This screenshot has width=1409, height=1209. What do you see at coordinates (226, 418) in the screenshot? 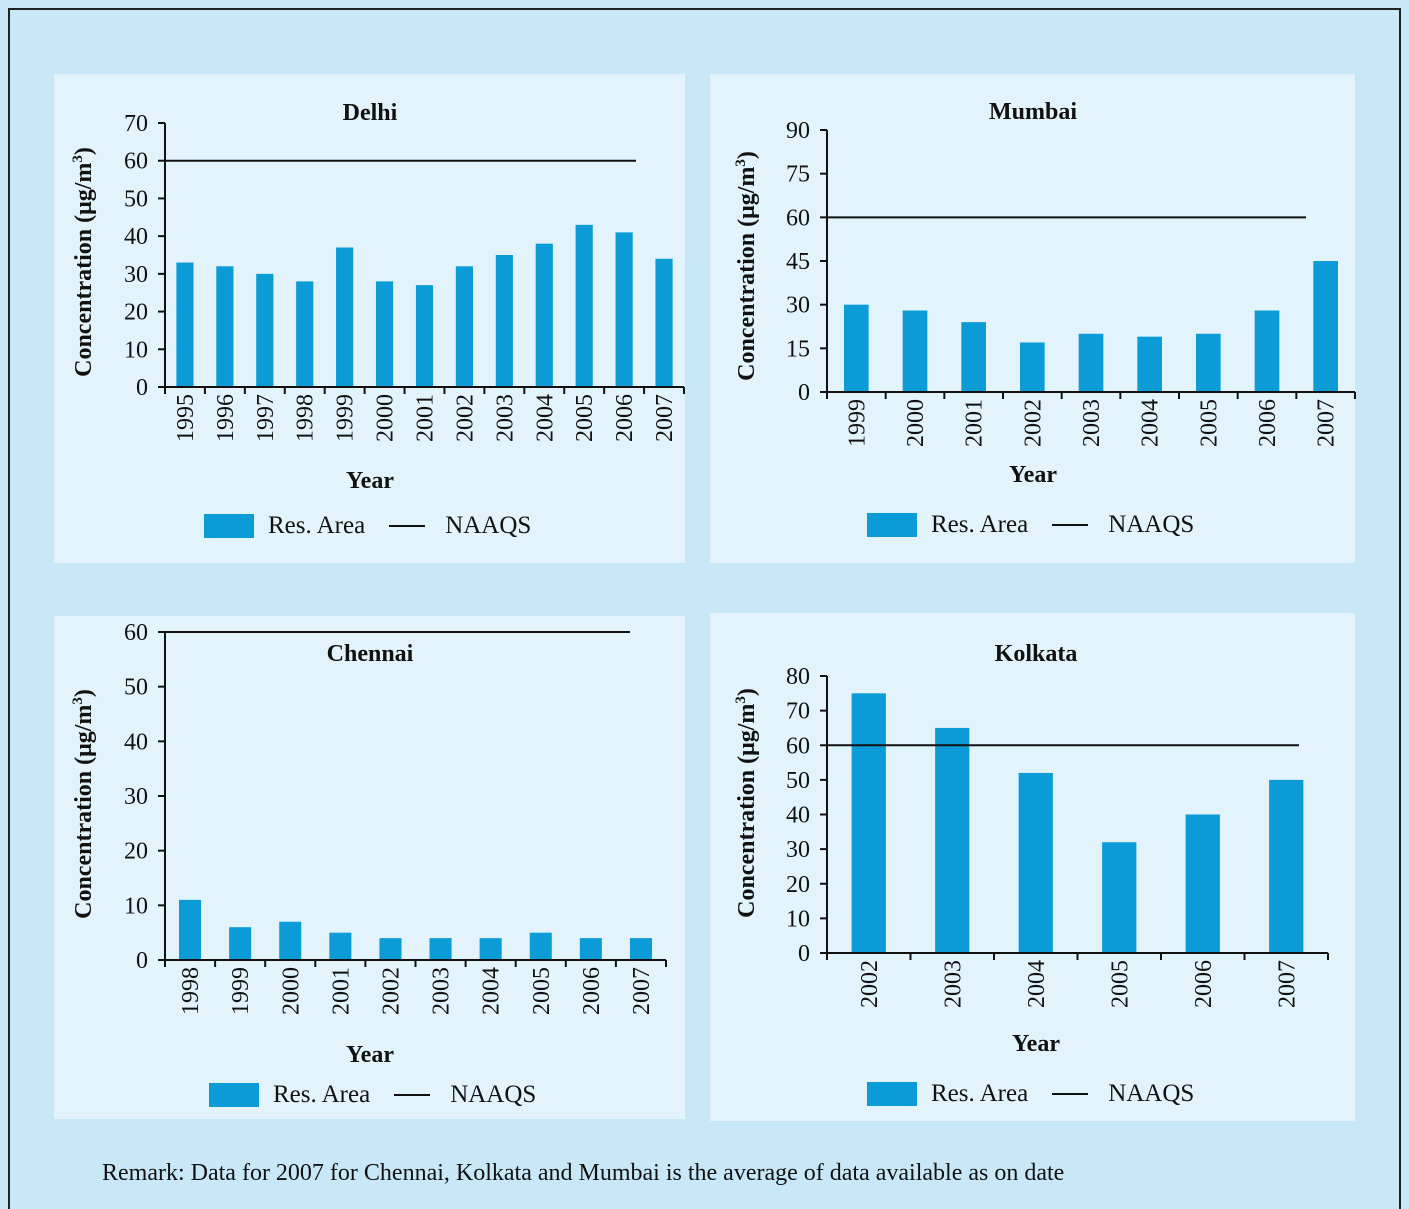
I see `x-tick-label: 1996` at bounding box center [226, 418].